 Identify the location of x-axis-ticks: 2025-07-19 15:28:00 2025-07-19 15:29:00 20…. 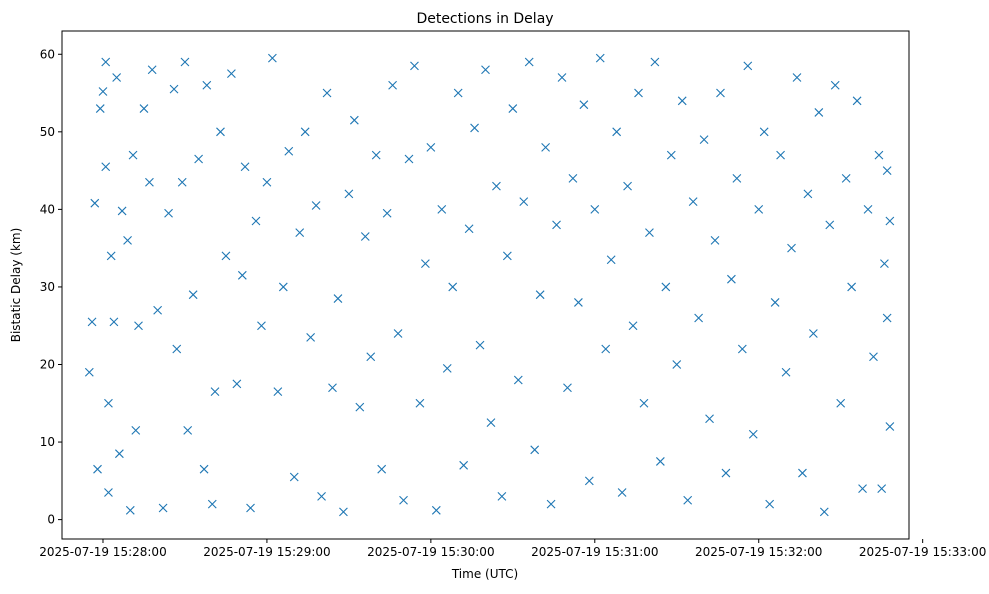
(512, 549).